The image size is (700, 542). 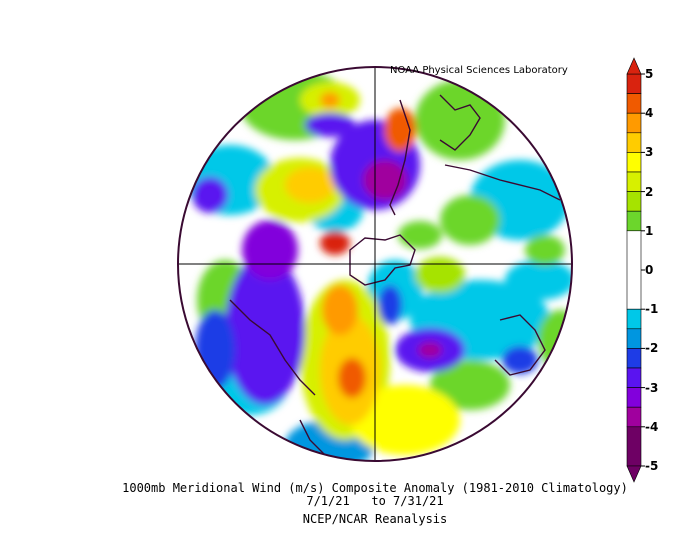 What do you see at coordinates (652, 309) in the screenshot?
I see `colorbar-tick-label: -1` at bounding box center [652, 309].